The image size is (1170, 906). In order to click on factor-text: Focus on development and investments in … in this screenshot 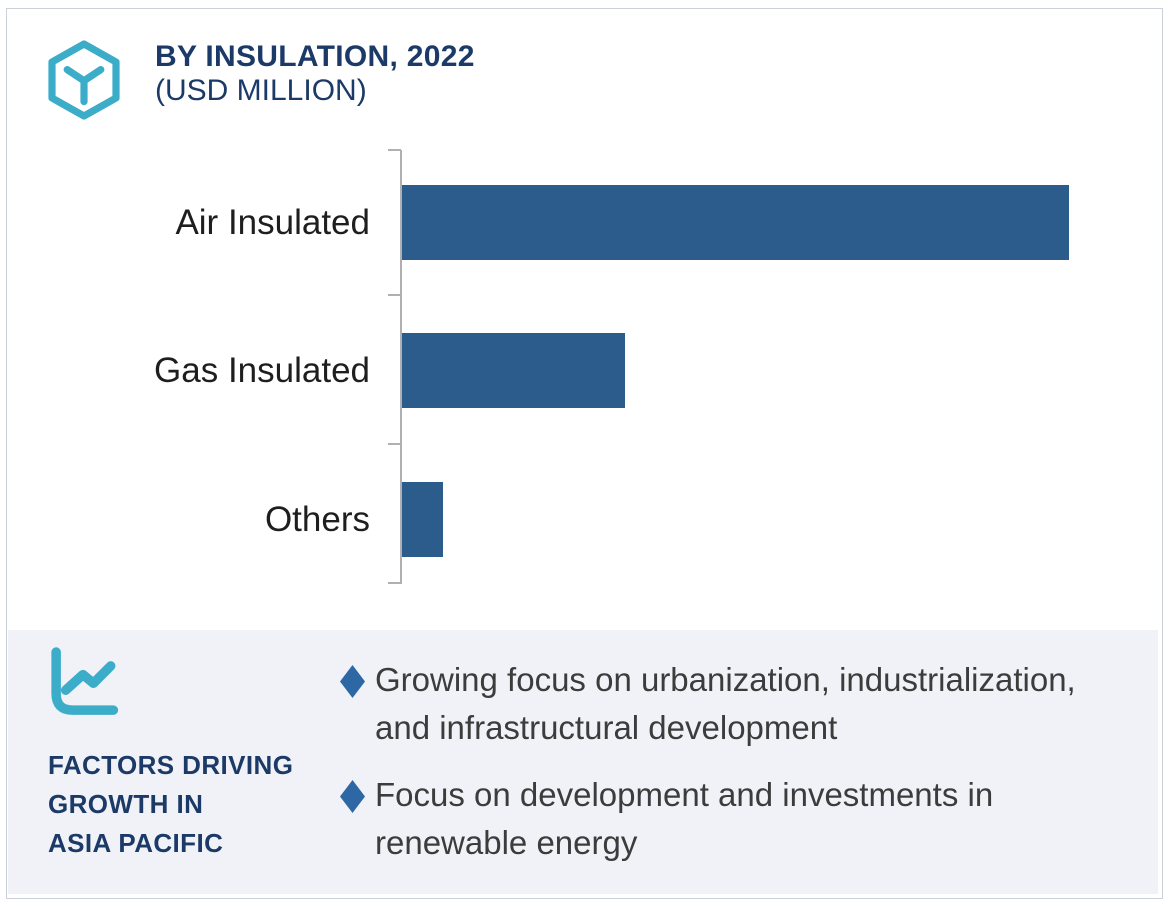, I will do `click(684, 818)`.